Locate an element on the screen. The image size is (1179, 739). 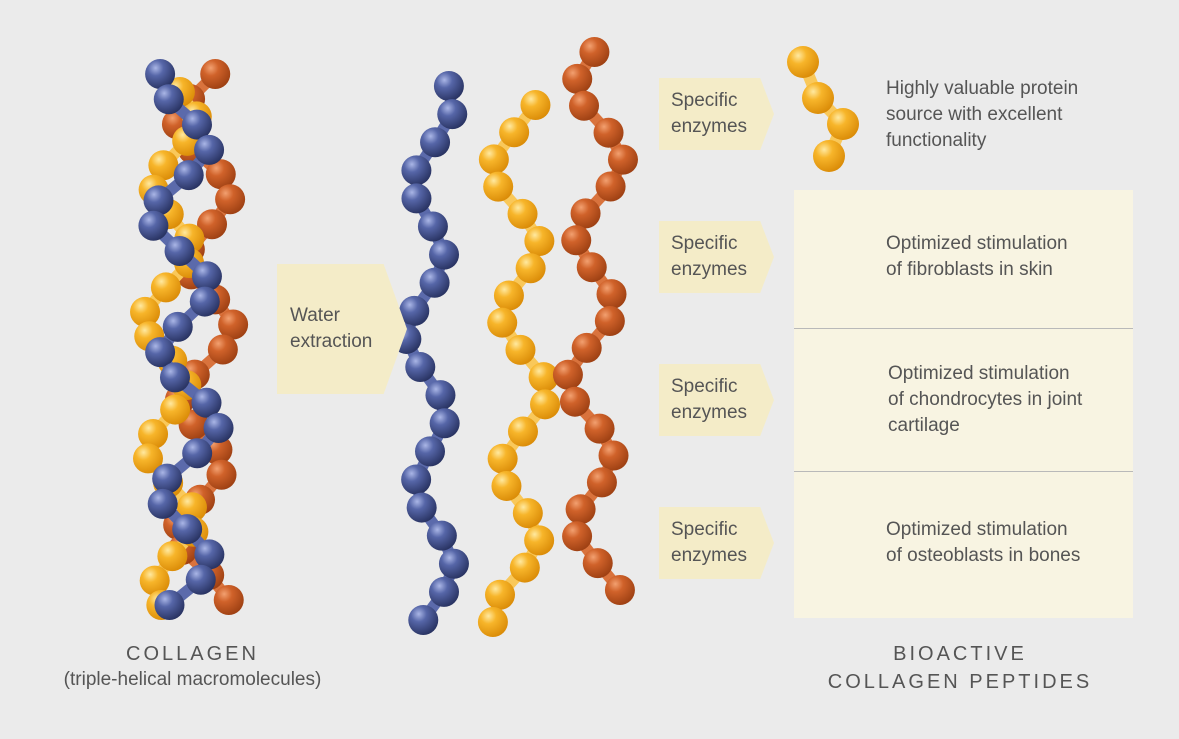
collagen-triple-helix is located at coordinates (189, 339).